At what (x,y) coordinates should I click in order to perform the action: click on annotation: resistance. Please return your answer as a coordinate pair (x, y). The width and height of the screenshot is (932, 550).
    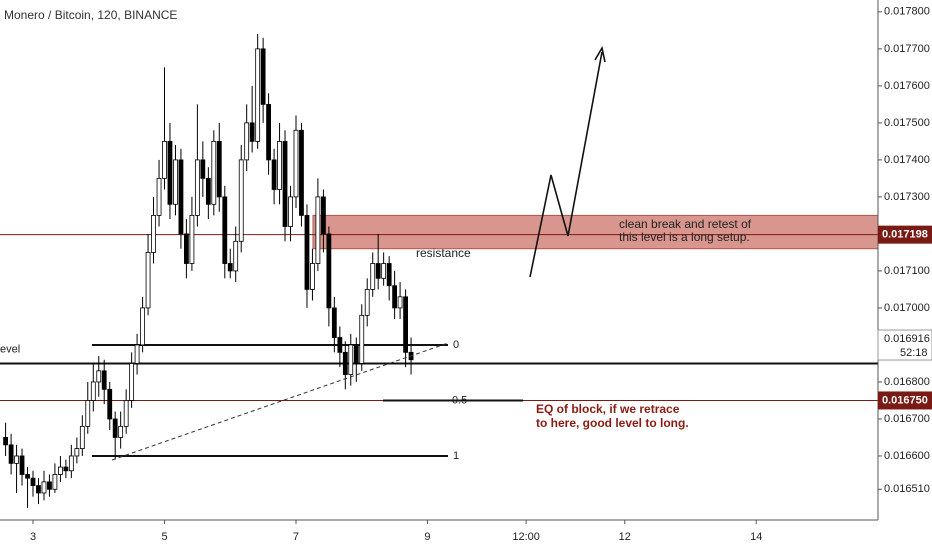
    Looking at the image, I should click on (443, 253).